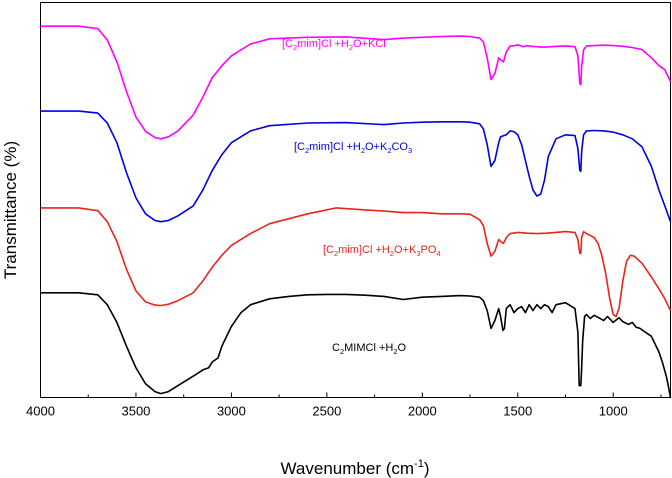 Image resolution: width=672 pixels, height=478 pixels. Describe the element at coordinates (422, 411) in the screenshot. I see `x-tick-label-2000: 2000` at that location.